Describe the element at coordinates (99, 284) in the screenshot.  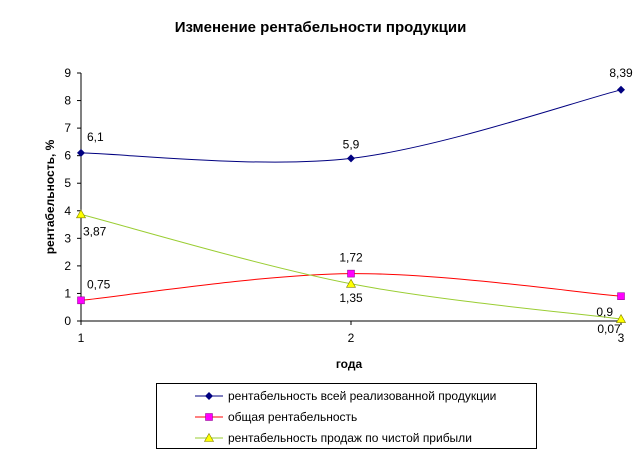
I see `data-label: 0,75` at that location.